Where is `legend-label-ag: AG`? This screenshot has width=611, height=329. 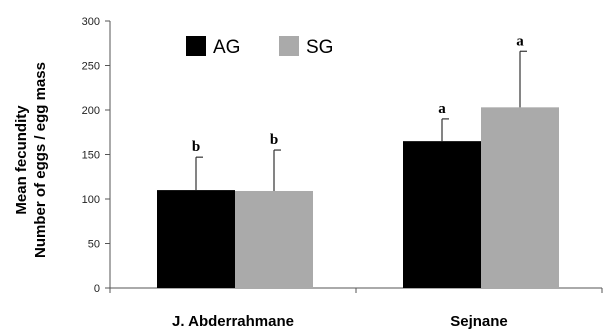
legend-label-ag: AG is located at coordinates (226, 47).